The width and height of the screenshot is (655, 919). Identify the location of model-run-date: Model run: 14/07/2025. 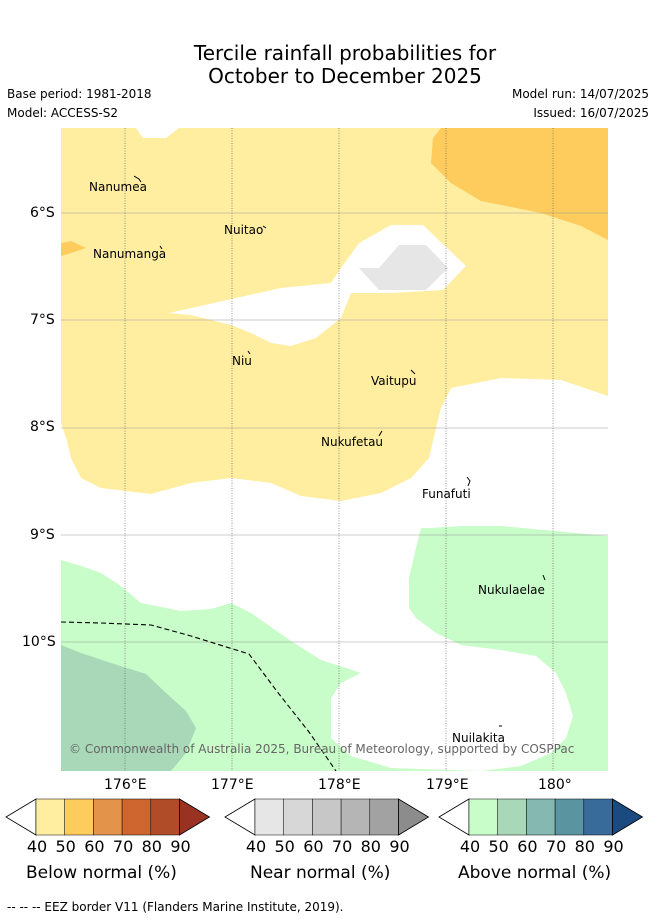
(580, 94).